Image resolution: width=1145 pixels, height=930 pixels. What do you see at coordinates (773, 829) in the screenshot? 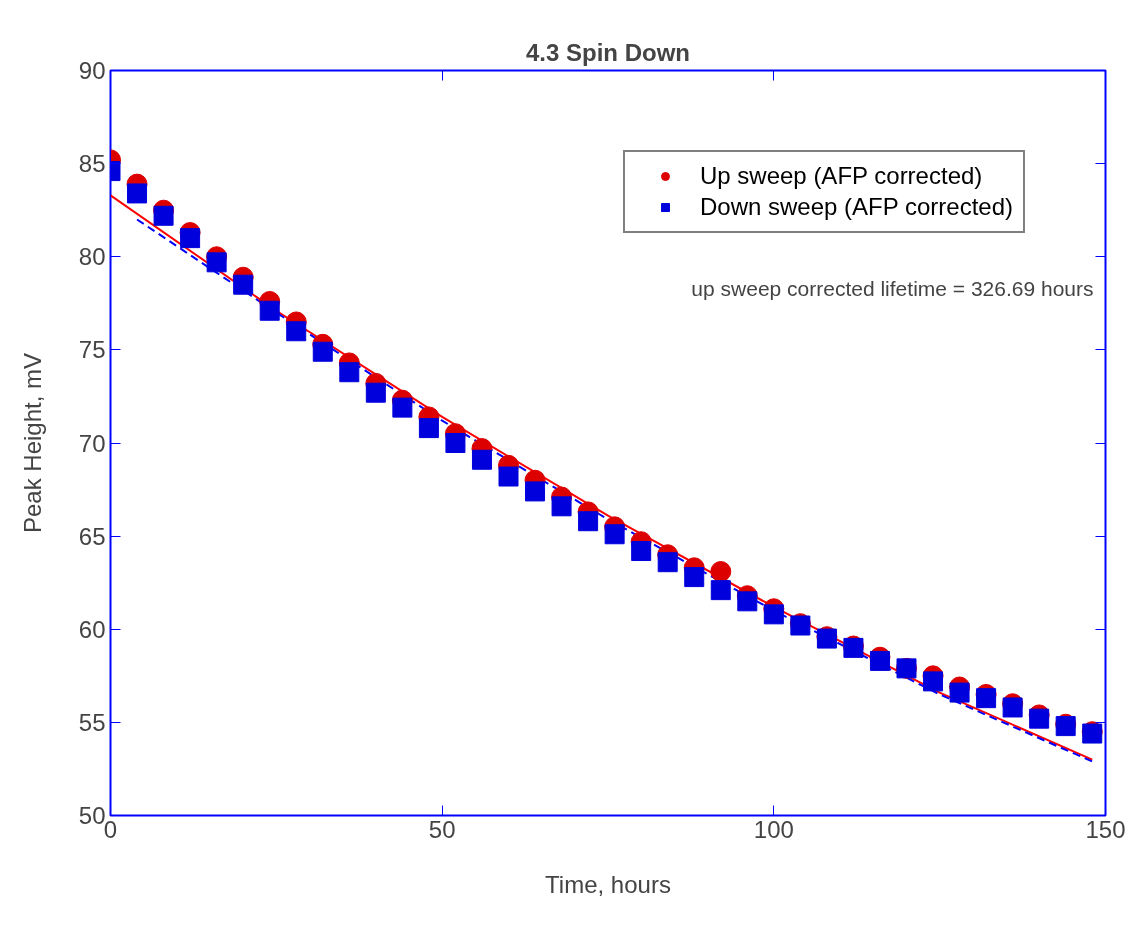
I see `x-tick-label: 100` at bounding box center [773, 829].